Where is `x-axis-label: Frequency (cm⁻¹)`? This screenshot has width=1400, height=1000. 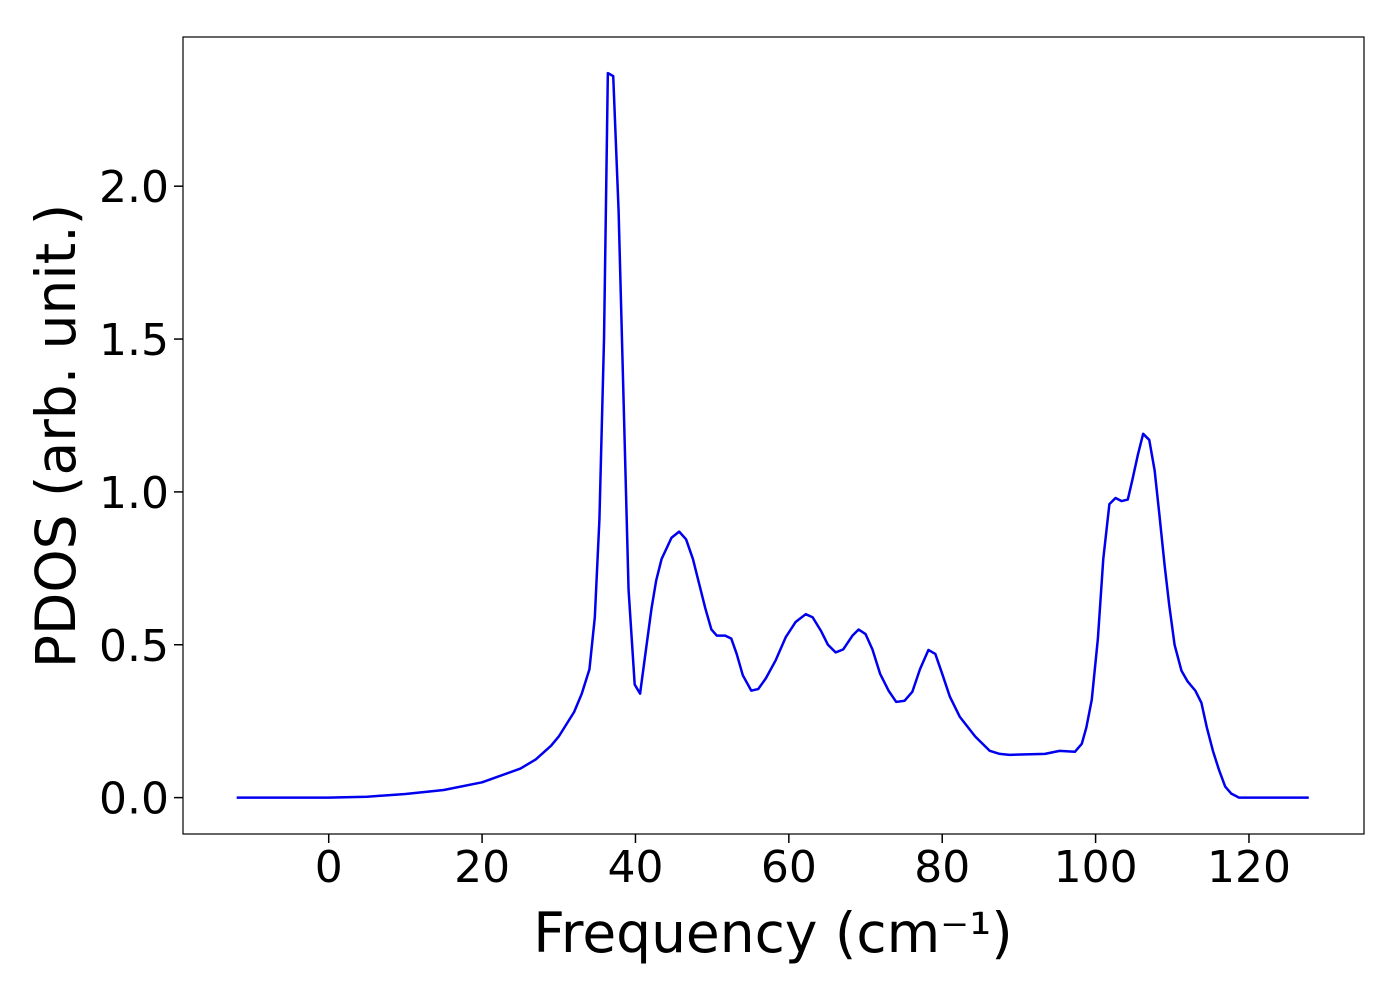 x-axis-label: Frequency (cm⁻¹) is located at coordinates (772, 933).